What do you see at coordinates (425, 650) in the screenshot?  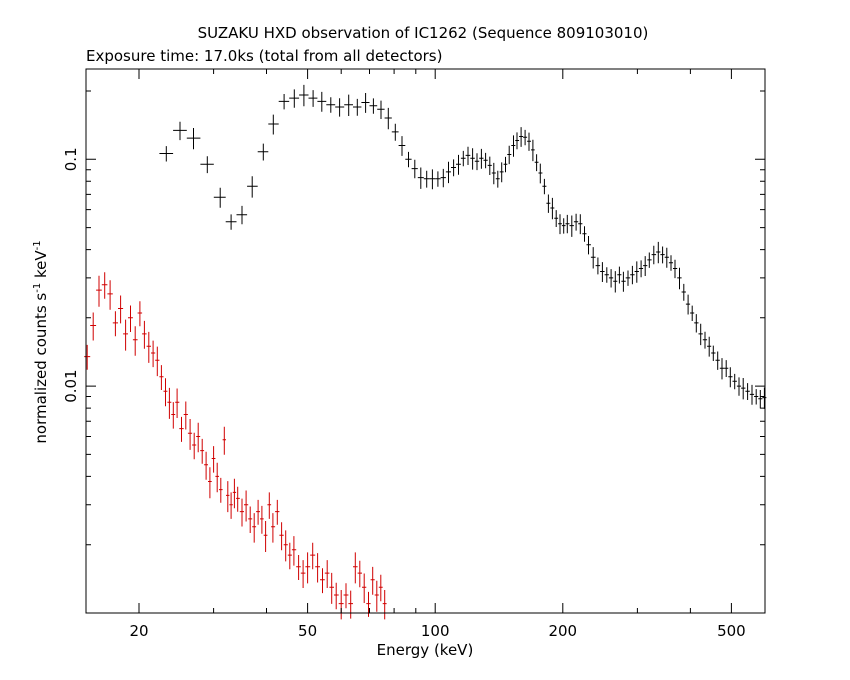 I see `x-axis-label: Energy (keV)` at bounding box center [425, 650].